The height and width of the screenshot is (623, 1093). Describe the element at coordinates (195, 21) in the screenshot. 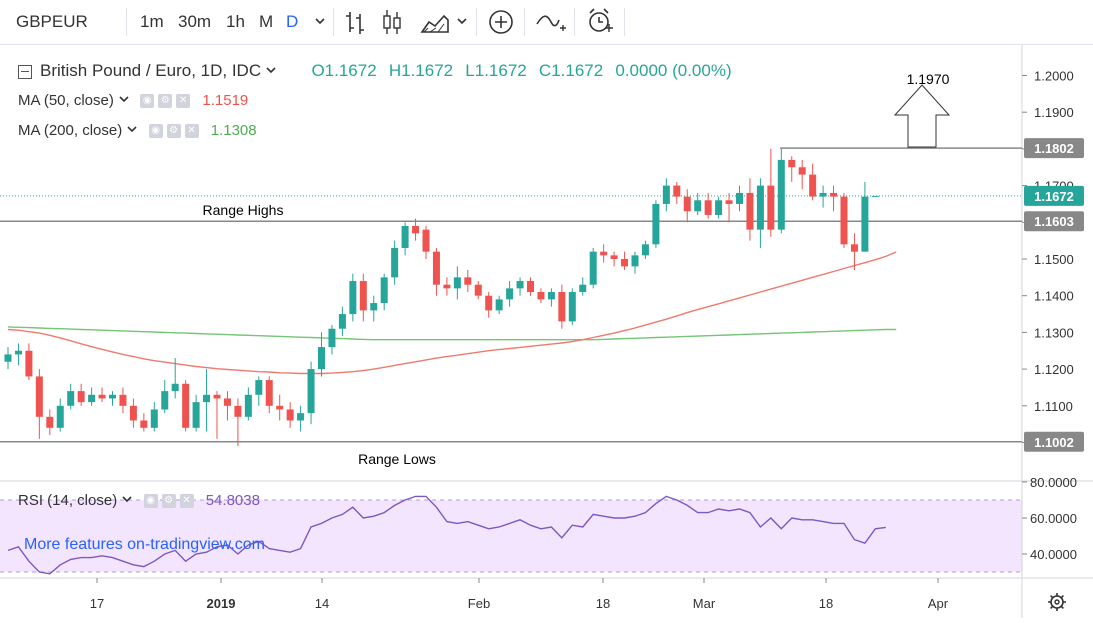

I see `interval-30m: 30m` at that location.